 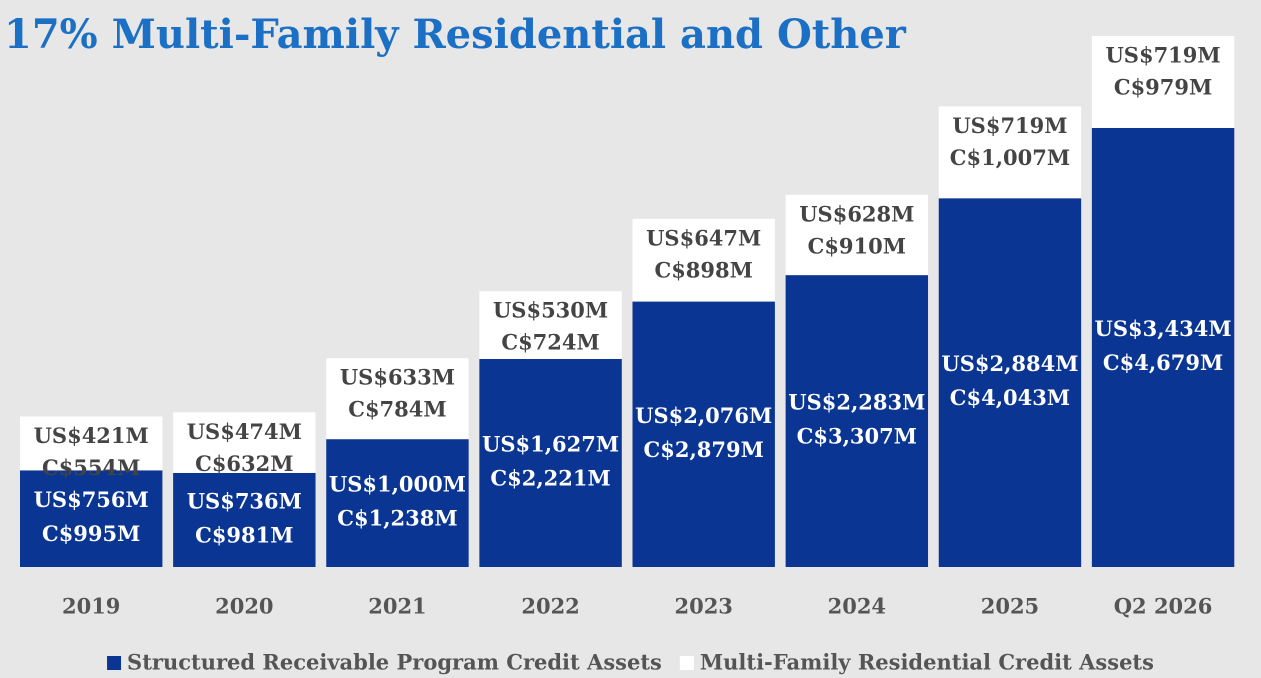 I want to click on value-label-cad: C$981M, so click(x=244, y=534).